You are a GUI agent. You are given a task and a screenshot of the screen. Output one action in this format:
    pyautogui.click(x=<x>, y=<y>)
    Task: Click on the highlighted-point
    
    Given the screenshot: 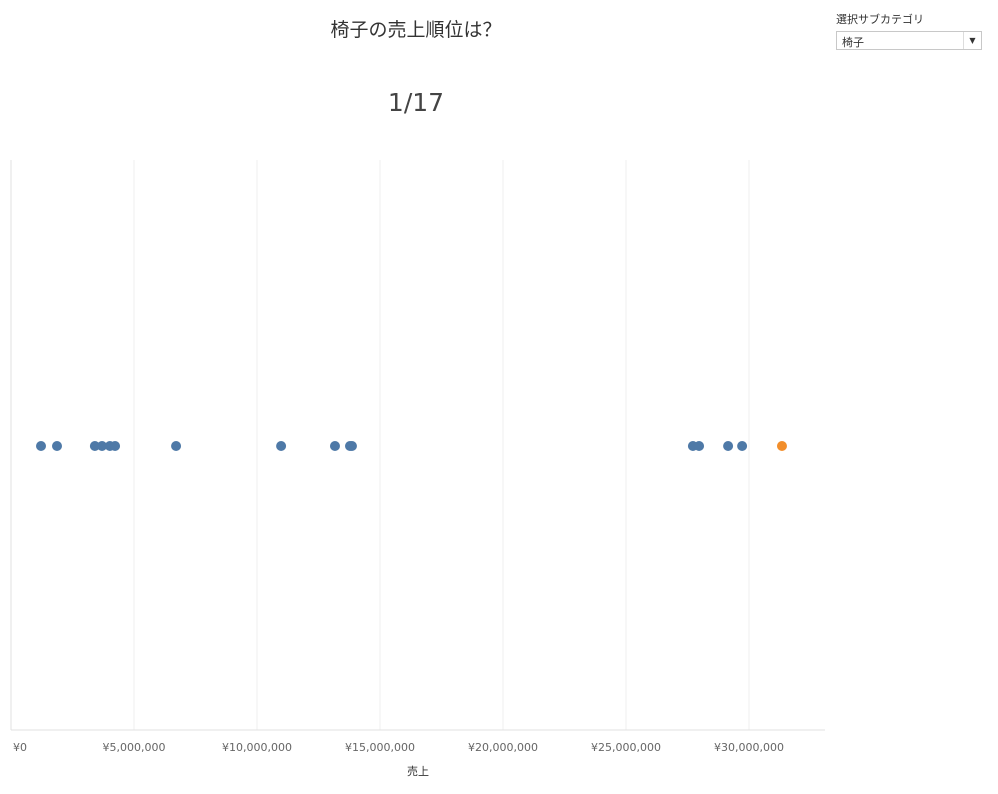 What is the action you would take?
    pyautogui.click(x=781, y=446)
    